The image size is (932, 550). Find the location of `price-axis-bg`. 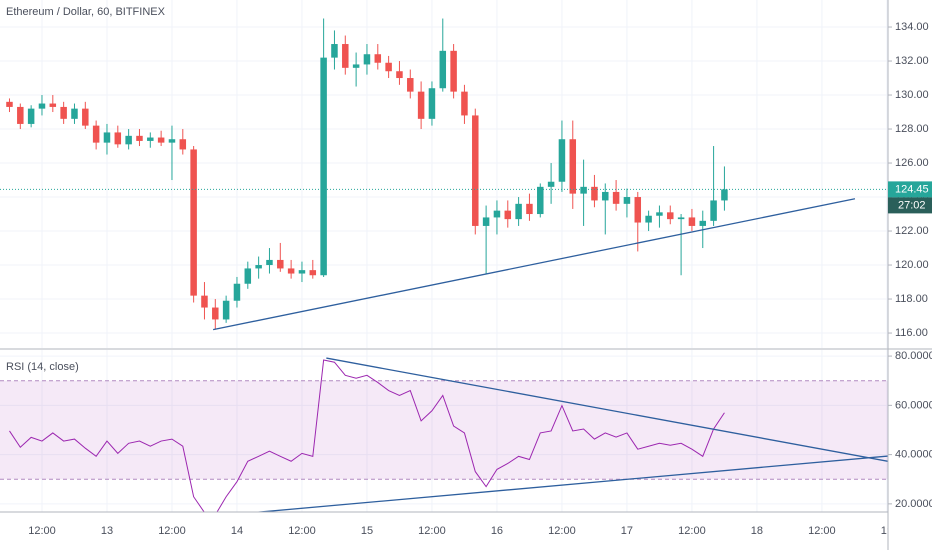

price-axis-bg is located at coordinates (910, 275).